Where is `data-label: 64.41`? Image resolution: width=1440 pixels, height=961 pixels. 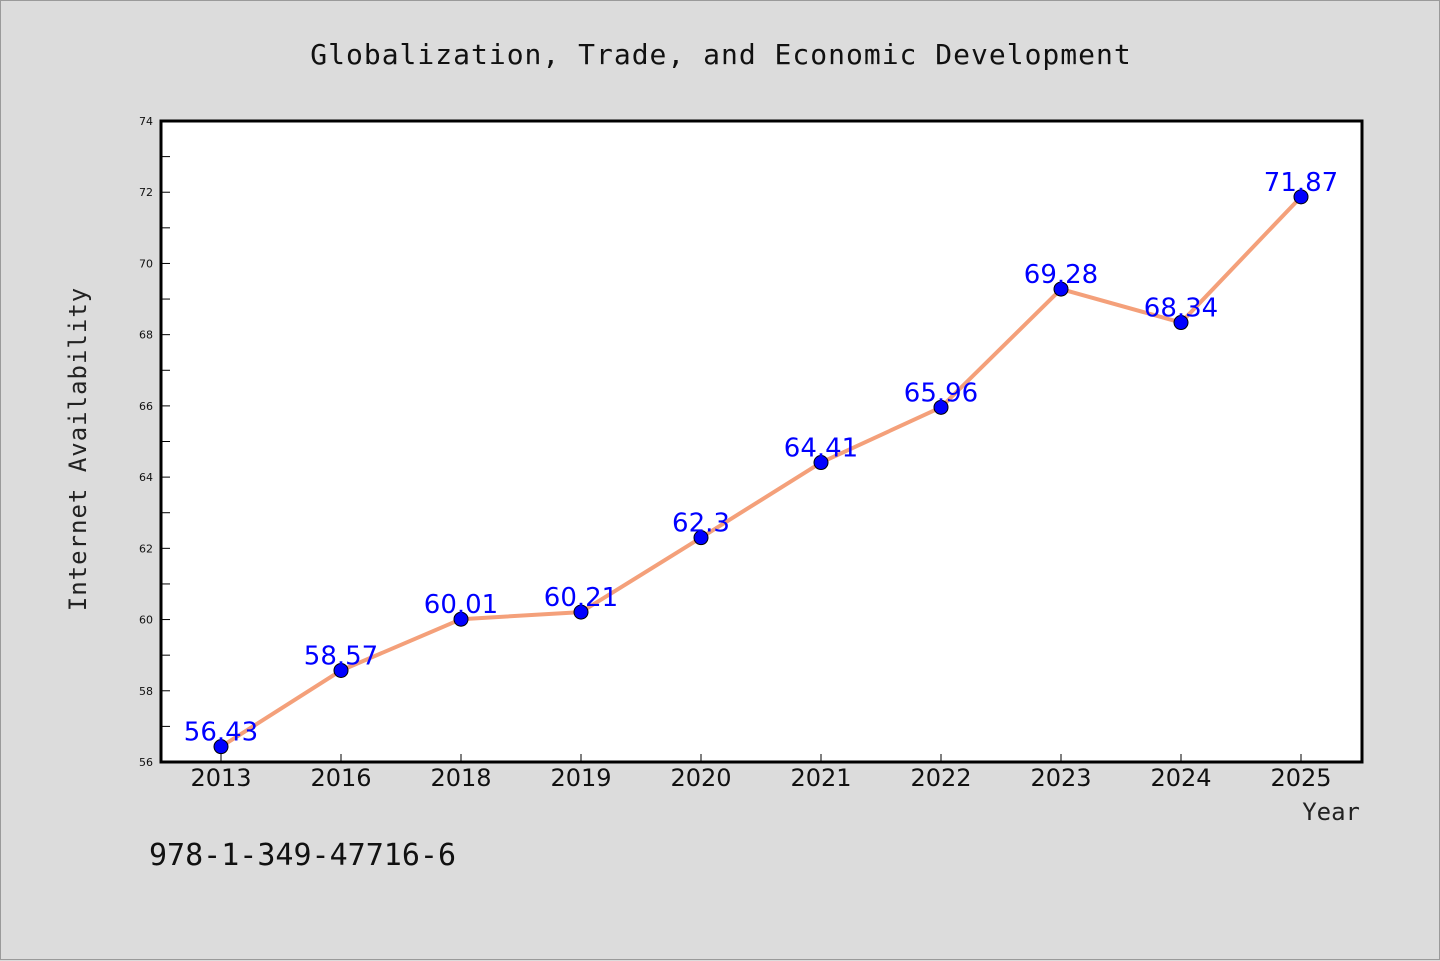 data-label: 64.41 is located at coordinates (821, 449).